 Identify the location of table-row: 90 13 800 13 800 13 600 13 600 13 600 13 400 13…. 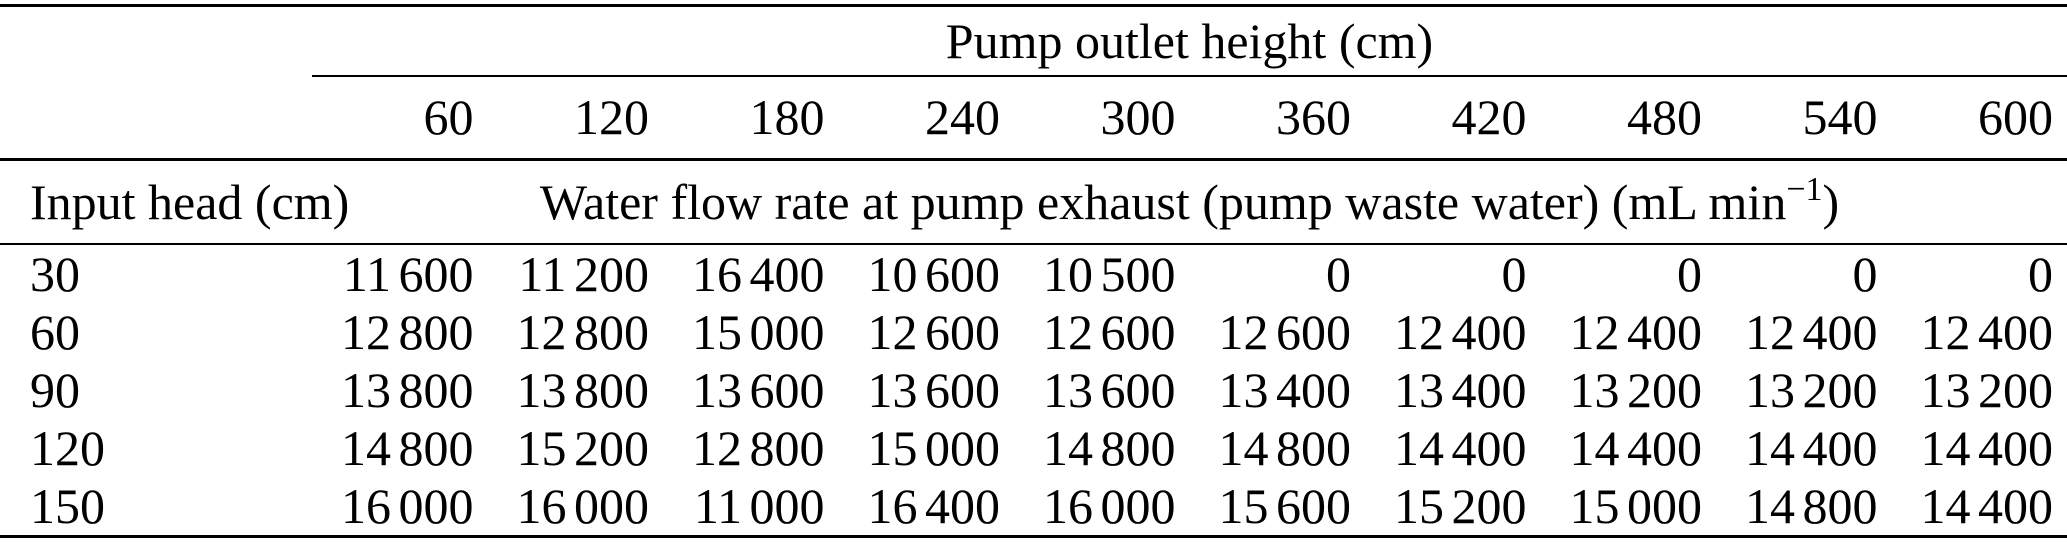
(1033, 390).